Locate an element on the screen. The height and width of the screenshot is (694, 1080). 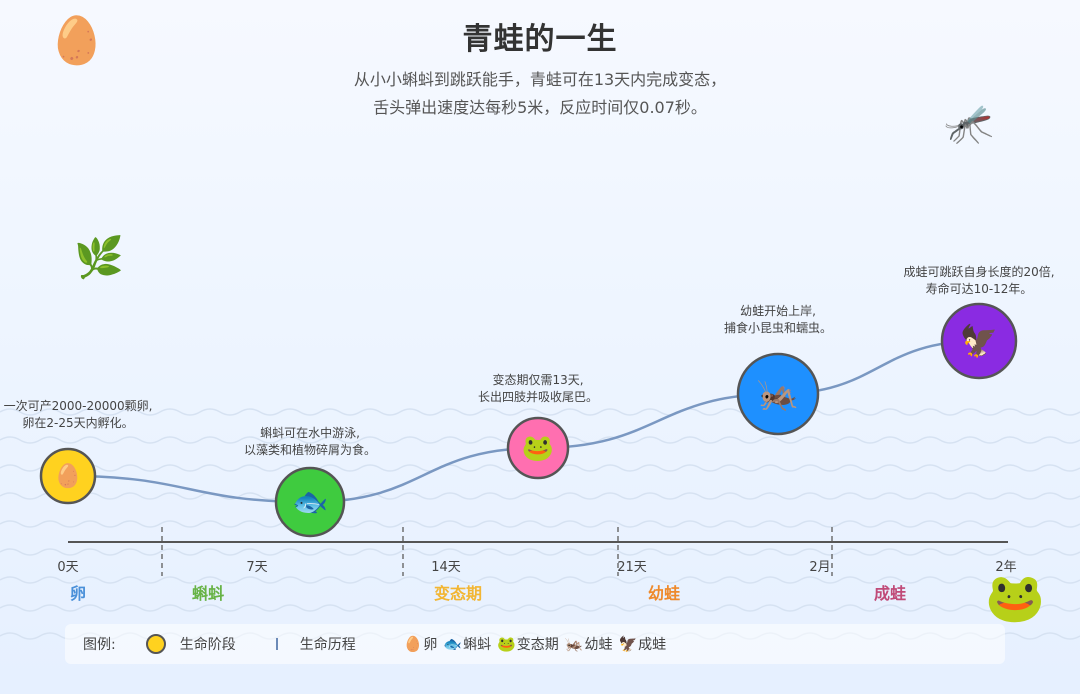
legend-item-icon: 🐸 is located at coordinates (506, 644).